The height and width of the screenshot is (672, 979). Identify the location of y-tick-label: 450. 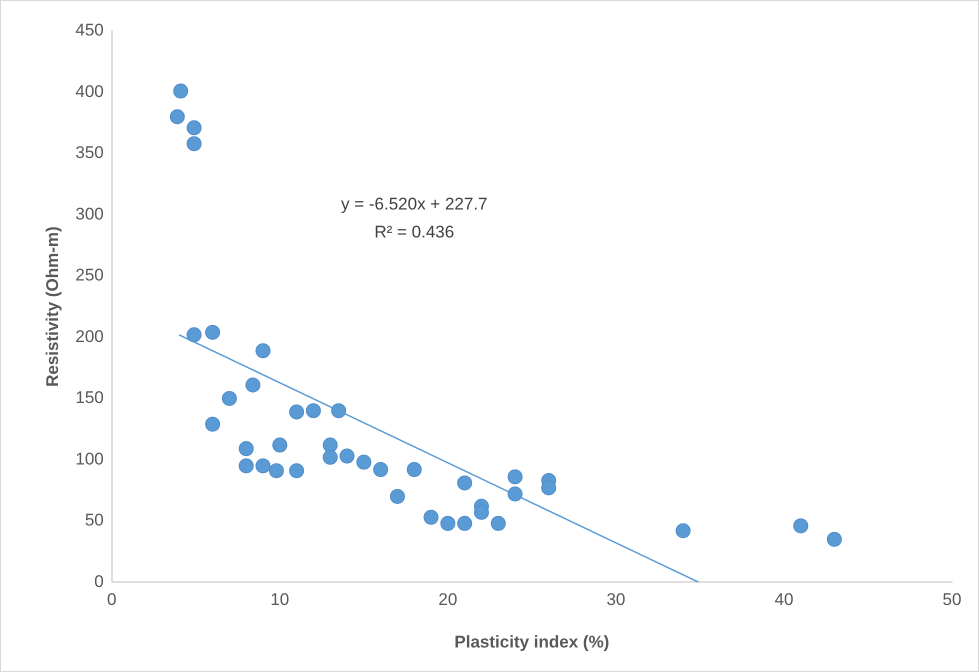
(89, 30).